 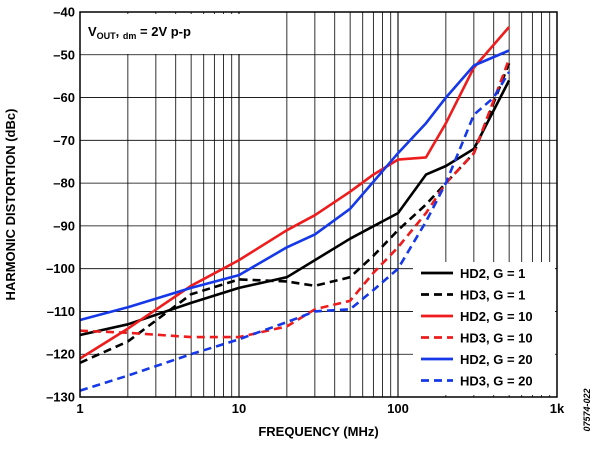 I want to click on legend-label: HD2, G = 1, so click(x=492, y=273).